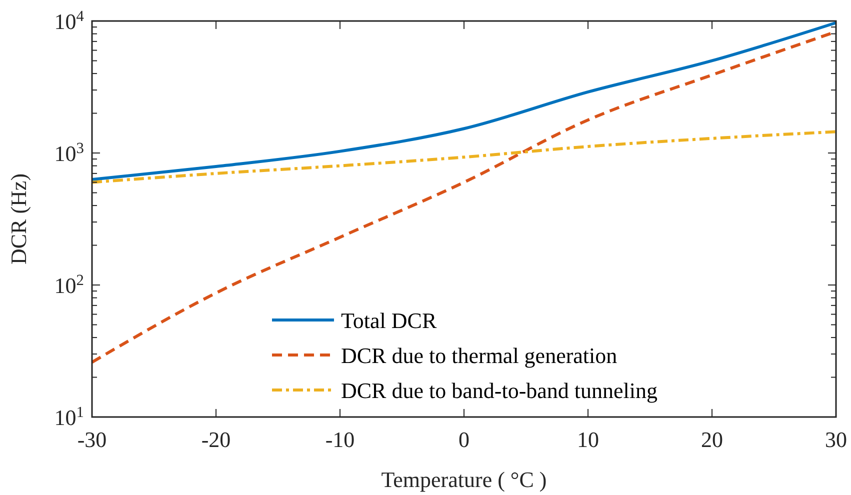  What do you see at coordinates (69, 285) in the screenshot?
I see `y-tick-label: 10$^{2}$` at bounding box center [69, 285].